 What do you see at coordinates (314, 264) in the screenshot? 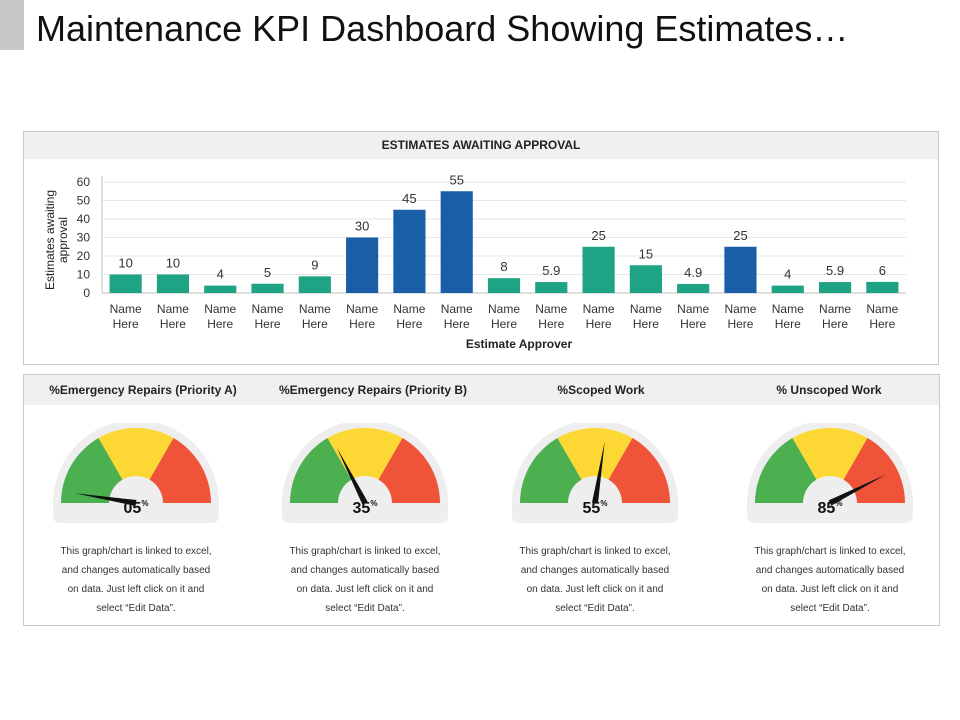
I see `bar-value-label: 9` at bounding box center [314, 264].